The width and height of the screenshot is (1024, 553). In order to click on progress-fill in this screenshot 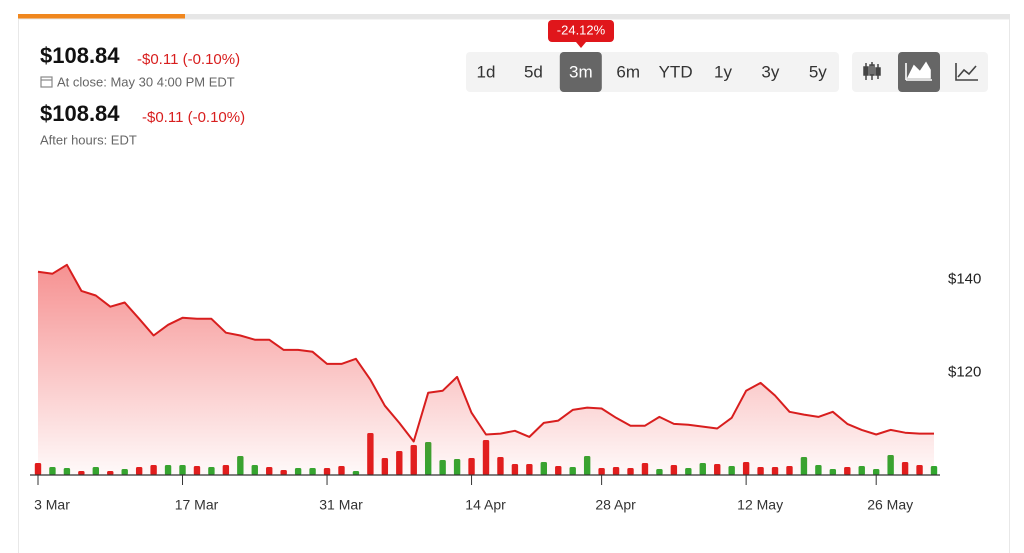, I will do `click(101, 16)`.